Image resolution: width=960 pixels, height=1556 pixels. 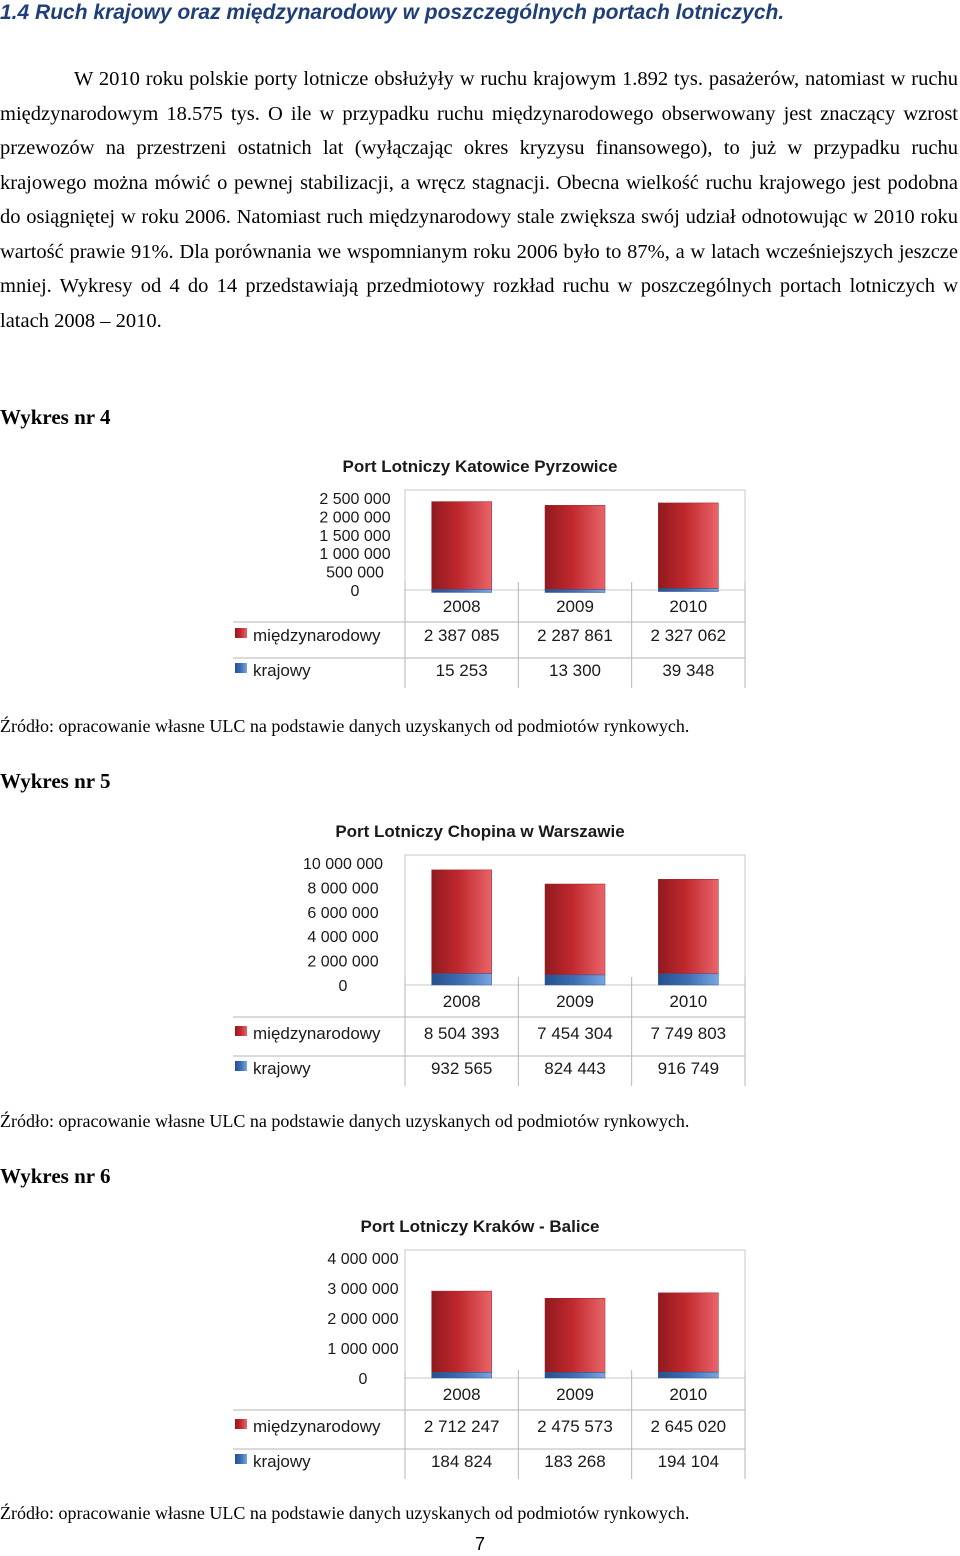 What do you see at coordinates (575, 635) in the screenshot?
I see `data-table-value: 2 287 861` at bounding box center [575, 635].